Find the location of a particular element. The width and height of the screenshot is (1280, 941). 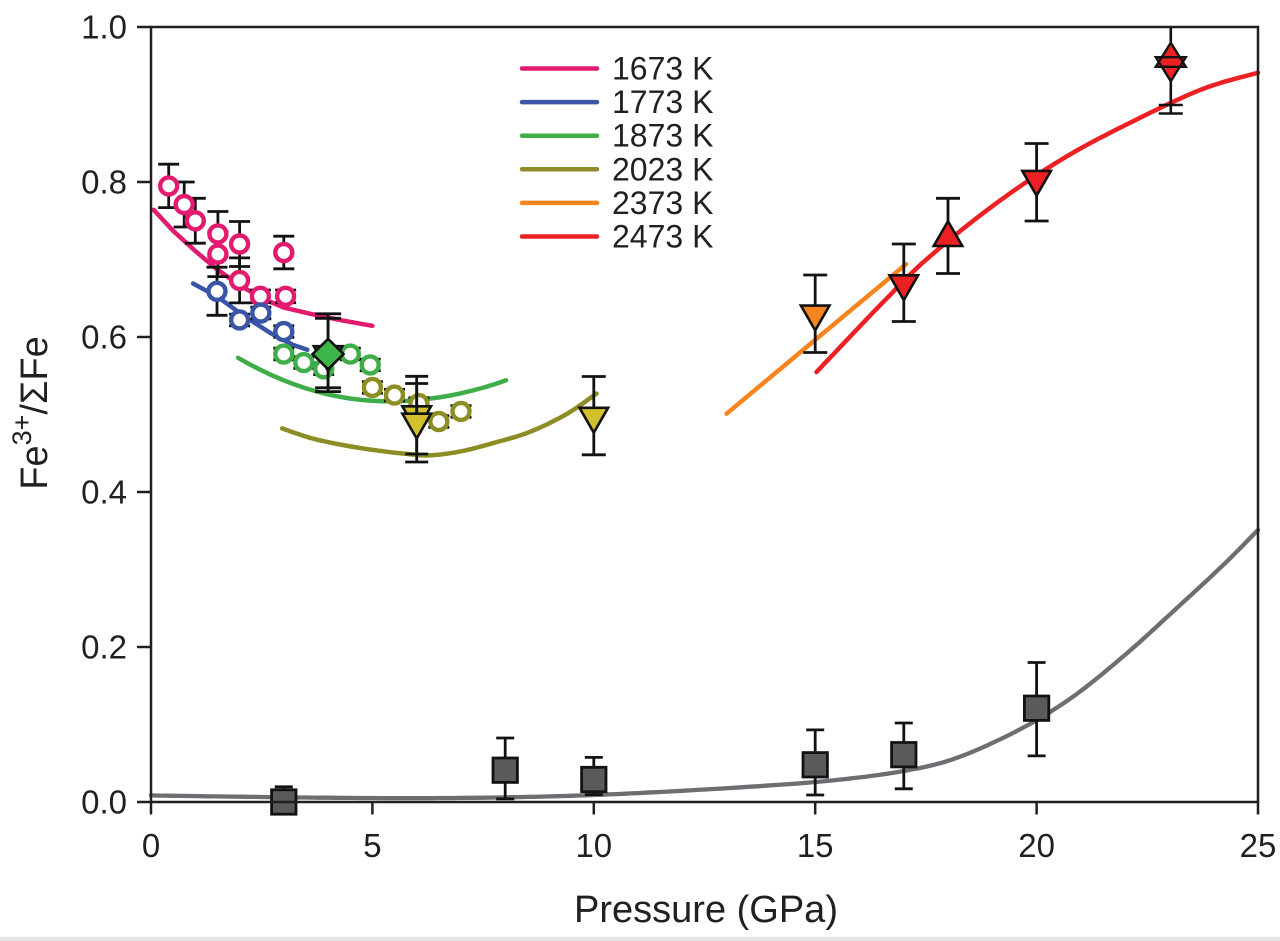

svg-text: 0.2 is located at coordinates (104, 647).